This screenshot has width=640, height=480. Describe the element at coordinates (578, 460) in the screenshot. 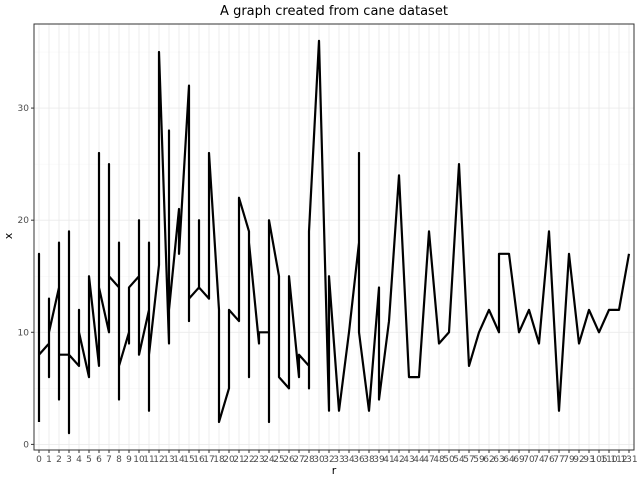

I see `x-tick-label: 92` at that location.